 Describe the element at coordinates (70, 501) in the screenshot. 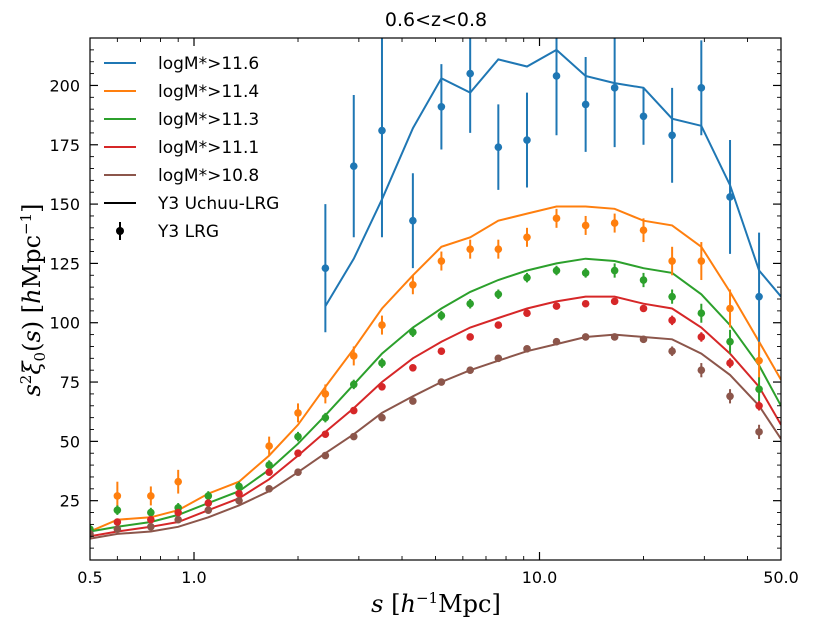

I see `y-tick-label: 25` at that location.